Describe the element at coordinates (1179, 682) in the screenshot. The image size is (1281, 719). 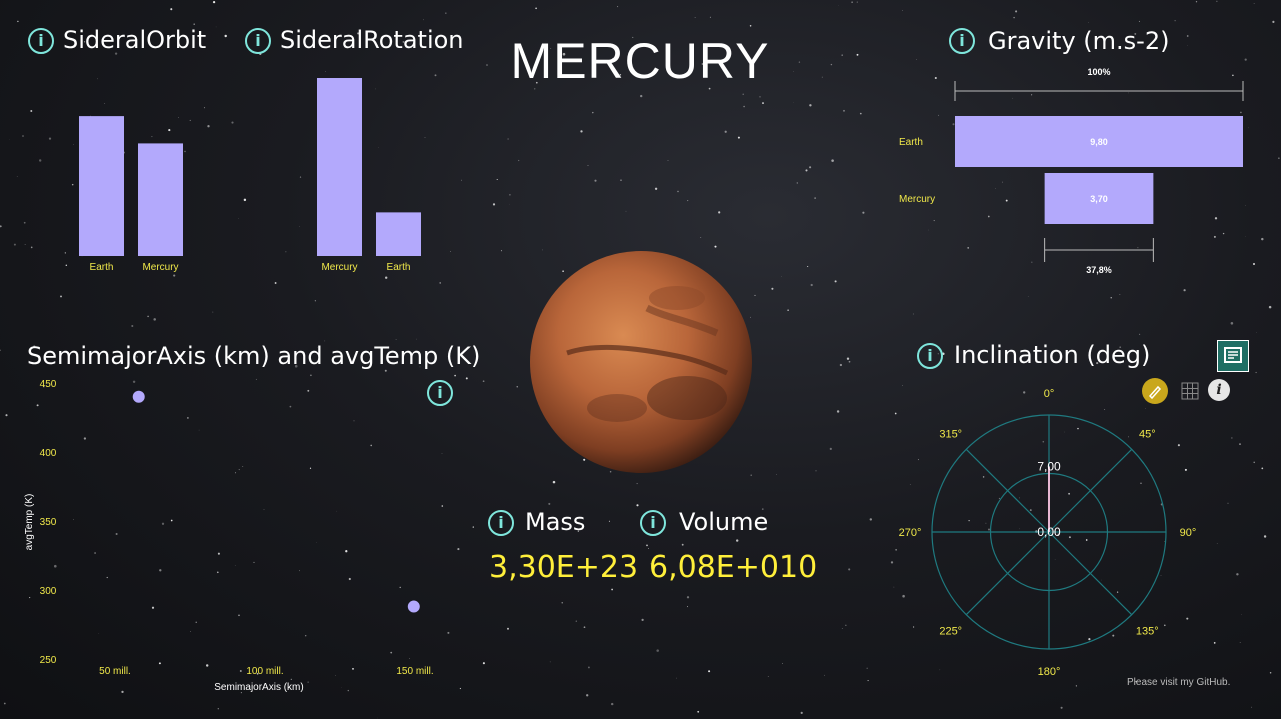
I see `footer-link: Please visit my GitHub.` at that location.